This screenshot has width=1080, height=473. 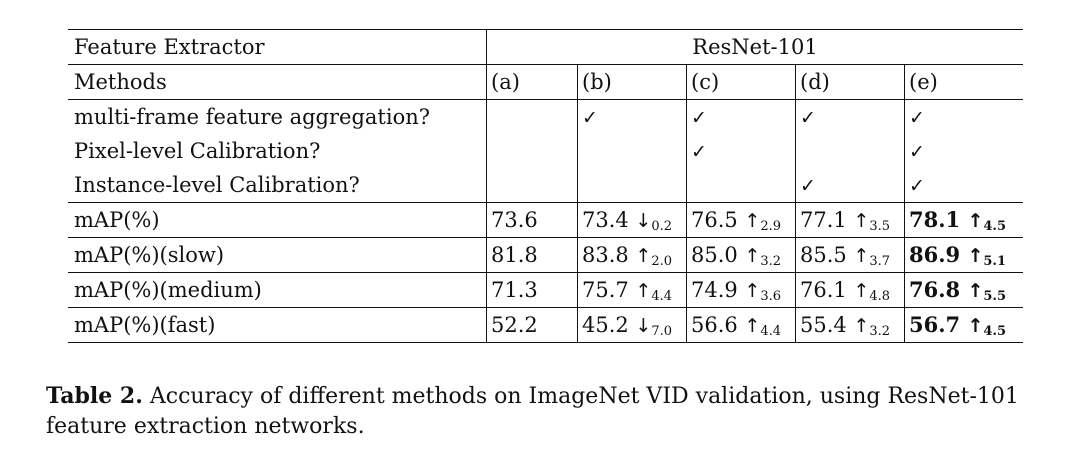 What do you see at coordinates (823, 219) in the screenshot?
I see `value: 77.1` at bounding box center [823, 219].